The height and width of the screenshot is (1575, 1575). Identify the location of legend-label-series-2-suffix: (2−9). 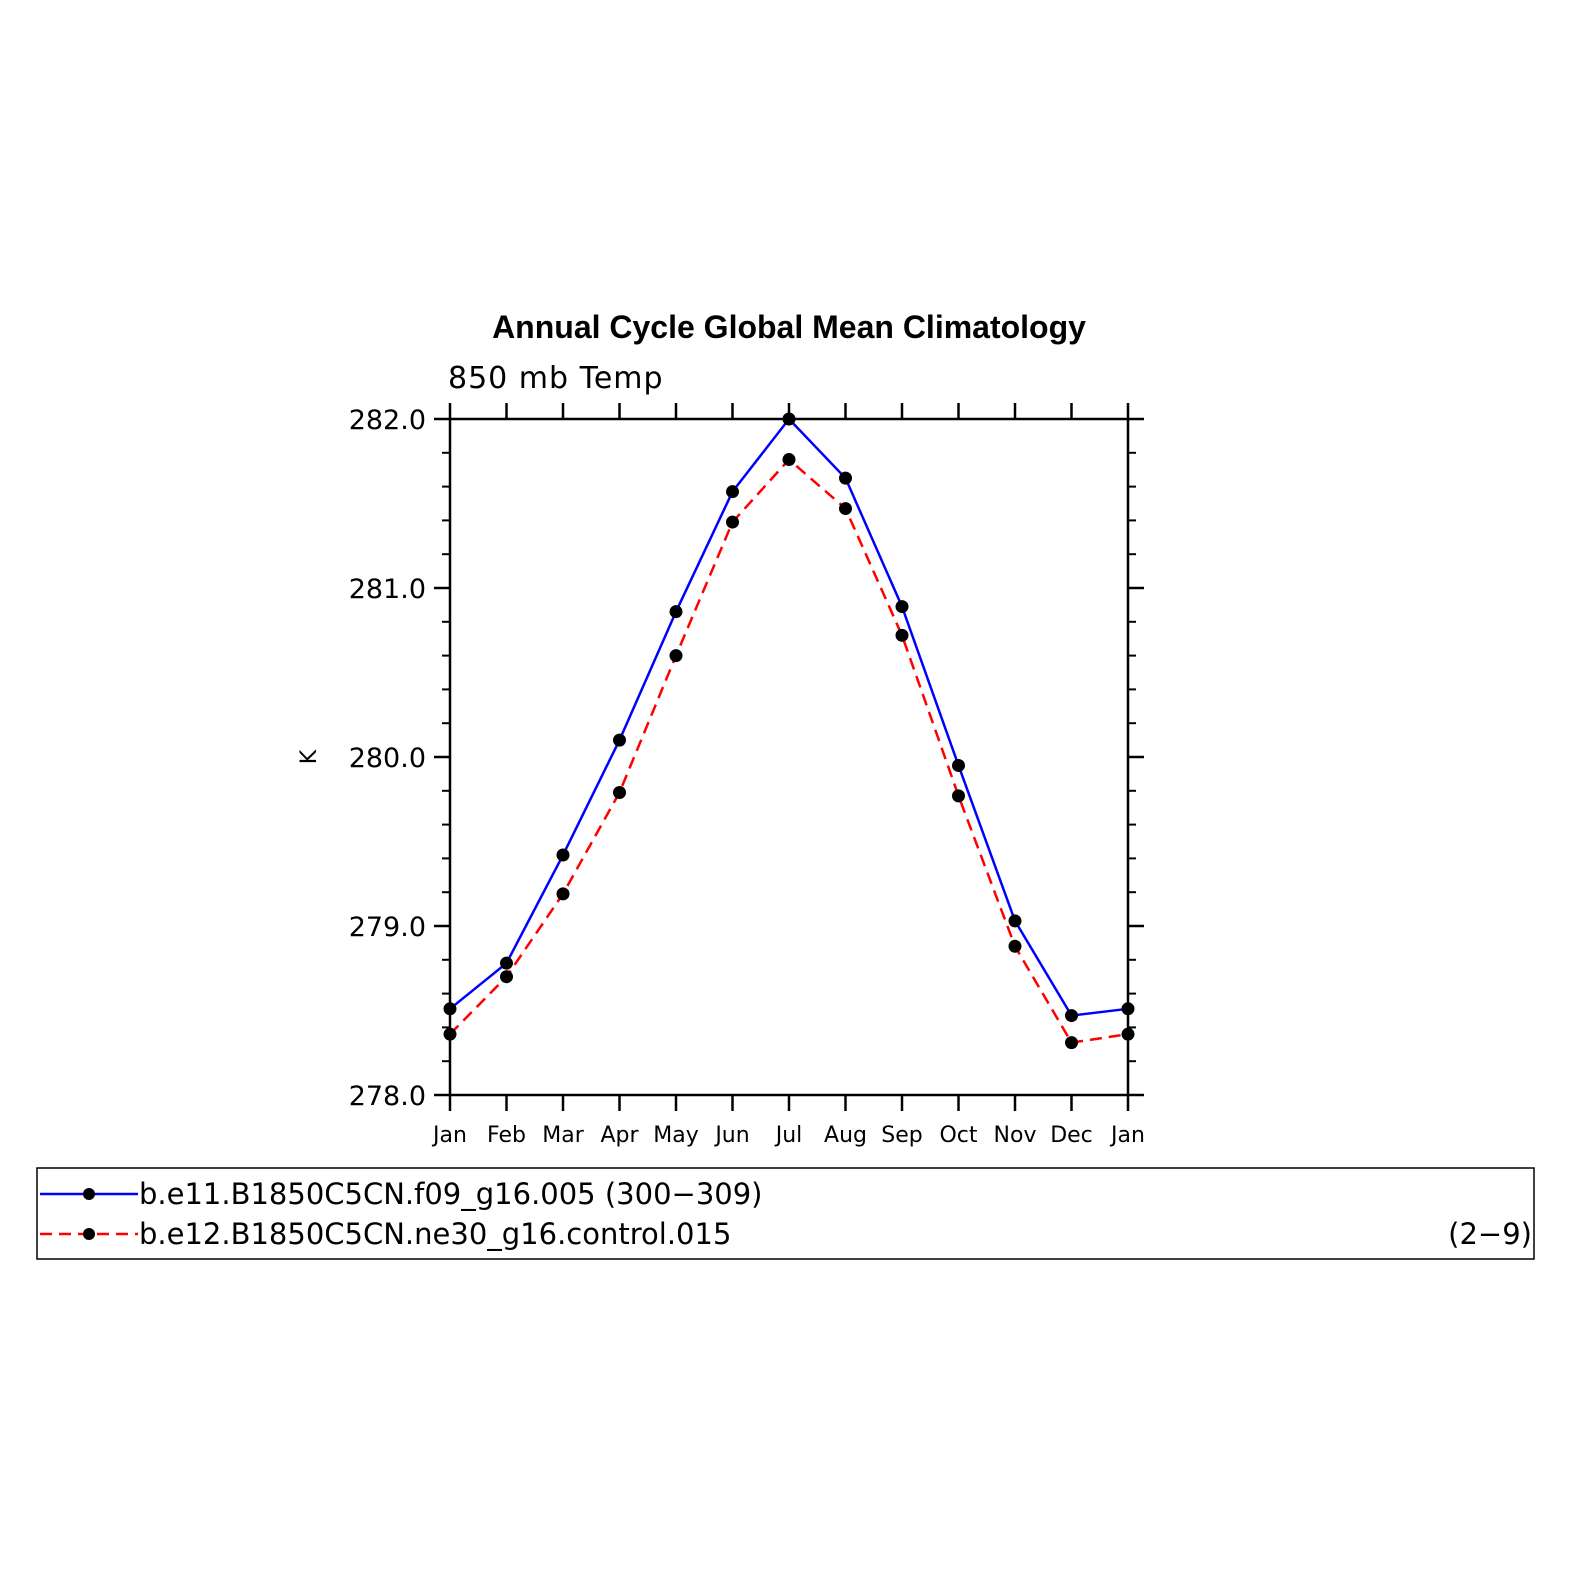
(1490, 1234).